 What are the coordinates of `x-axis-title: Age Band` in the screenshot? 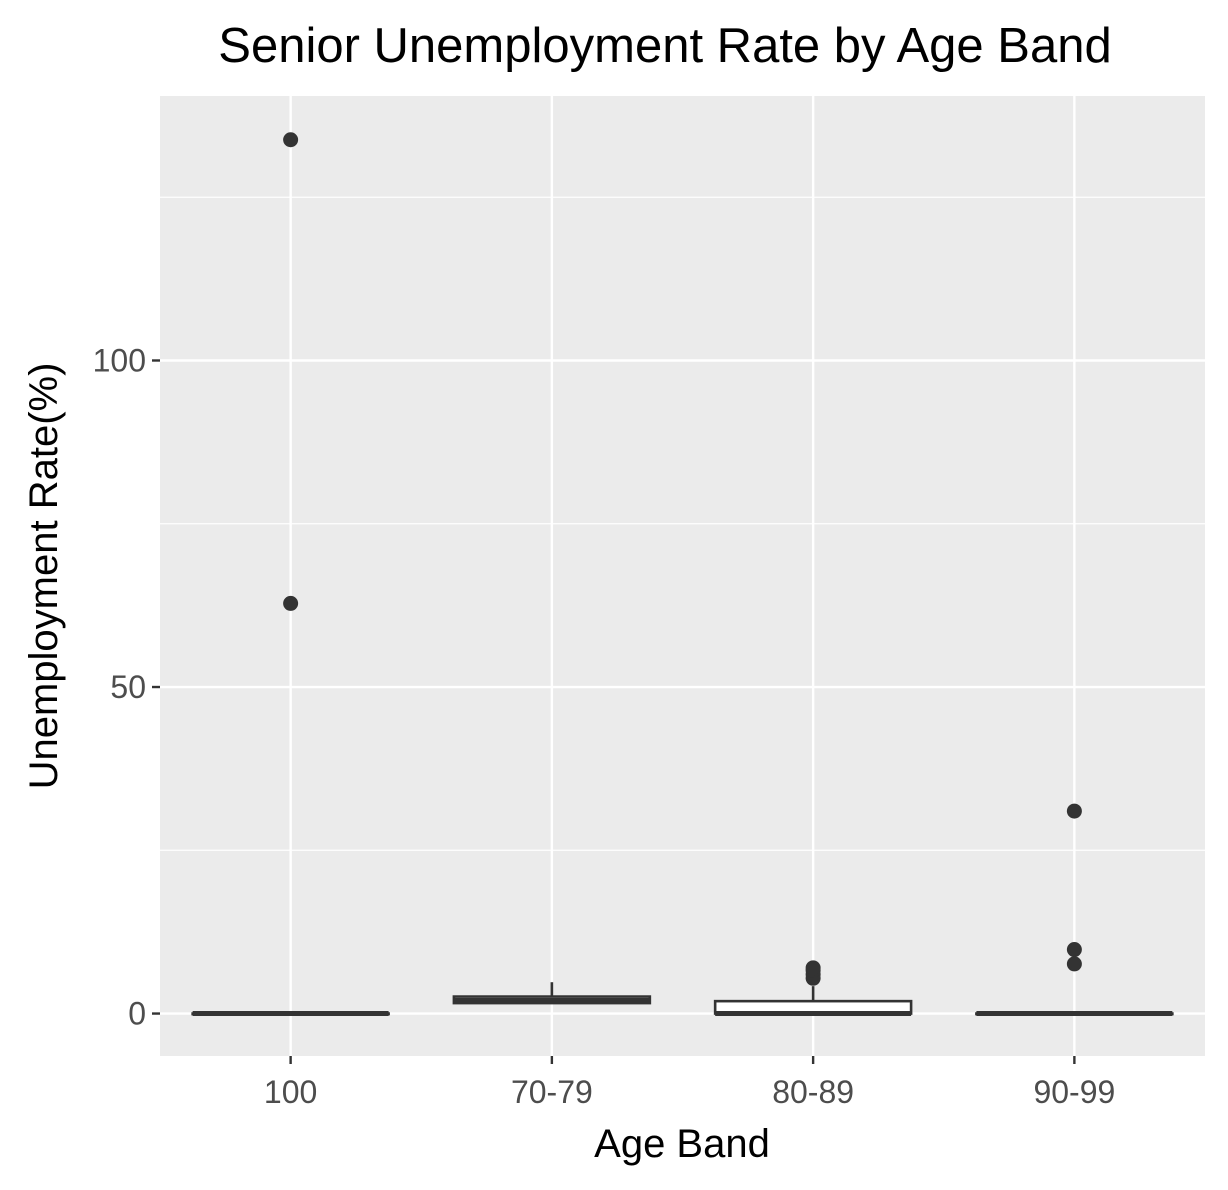 It's located at (682, 1144).